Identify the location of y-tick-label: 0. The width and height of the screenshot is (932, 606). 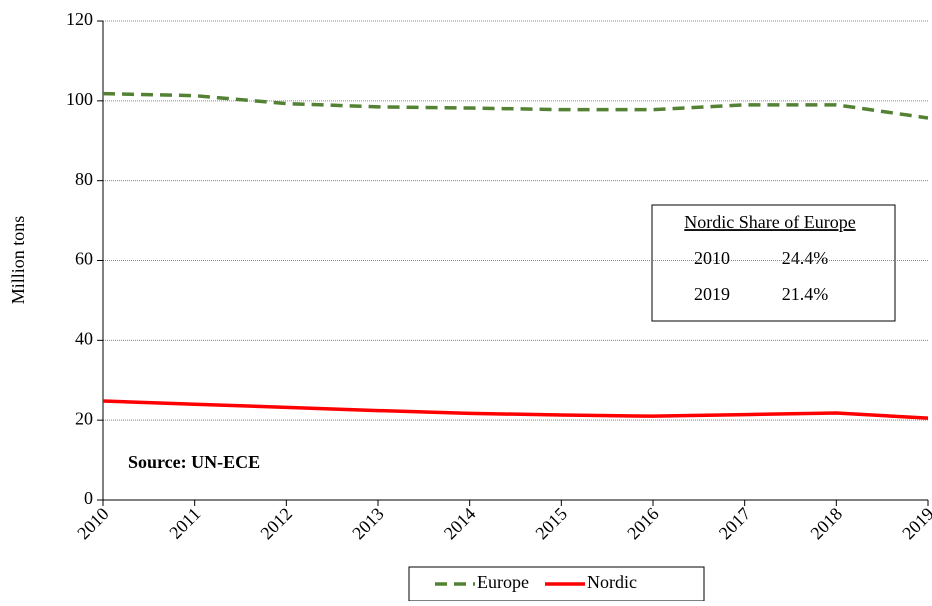
(88, 498).